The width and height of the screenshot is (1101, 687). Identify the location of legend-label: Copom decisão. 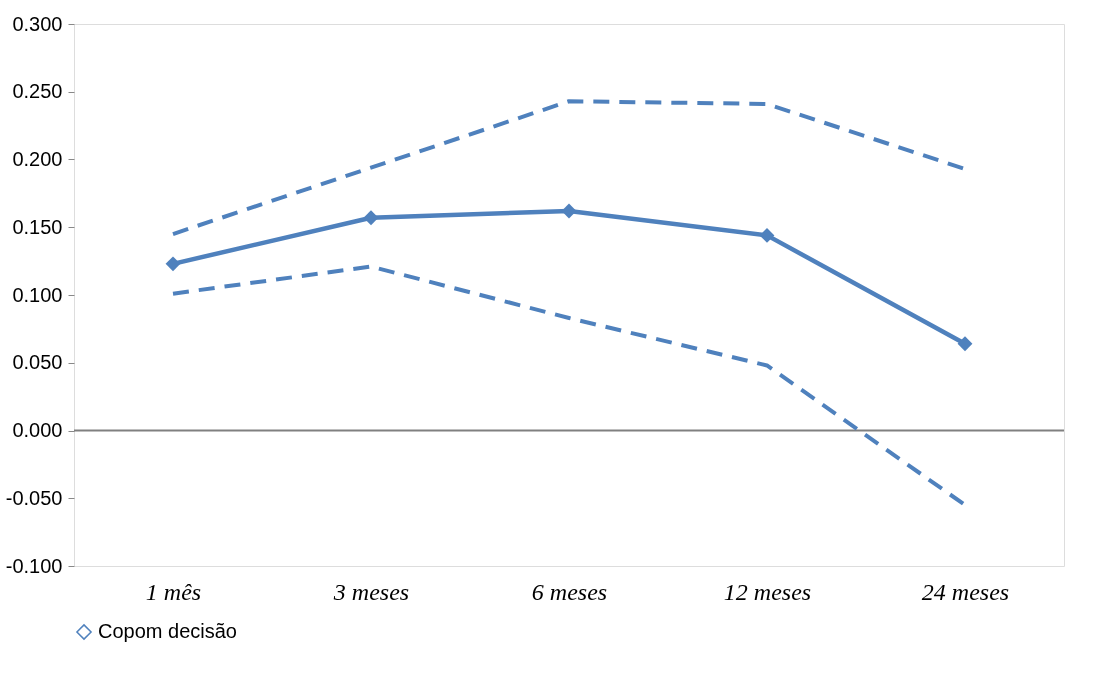
(167, 631).